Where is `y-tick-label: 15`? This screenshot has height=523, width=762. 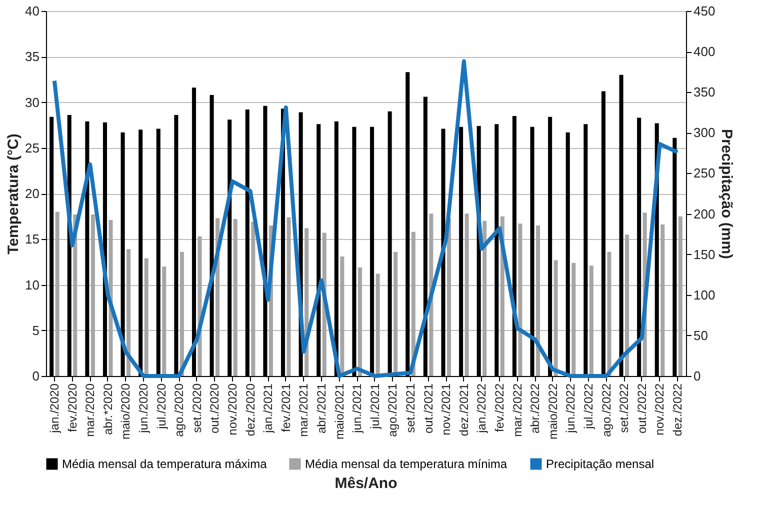
y-tick-label: 15 is located at coordinates (32, 239).